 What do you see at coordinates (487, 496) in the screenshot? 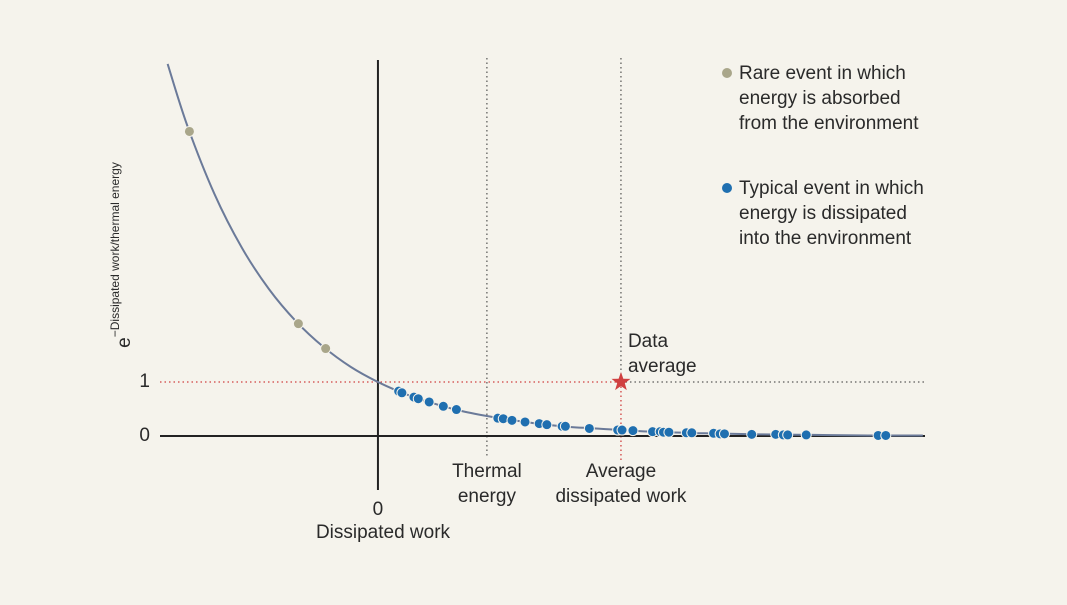
I see `thermal-label: energy` at bounding box center [487, 496].